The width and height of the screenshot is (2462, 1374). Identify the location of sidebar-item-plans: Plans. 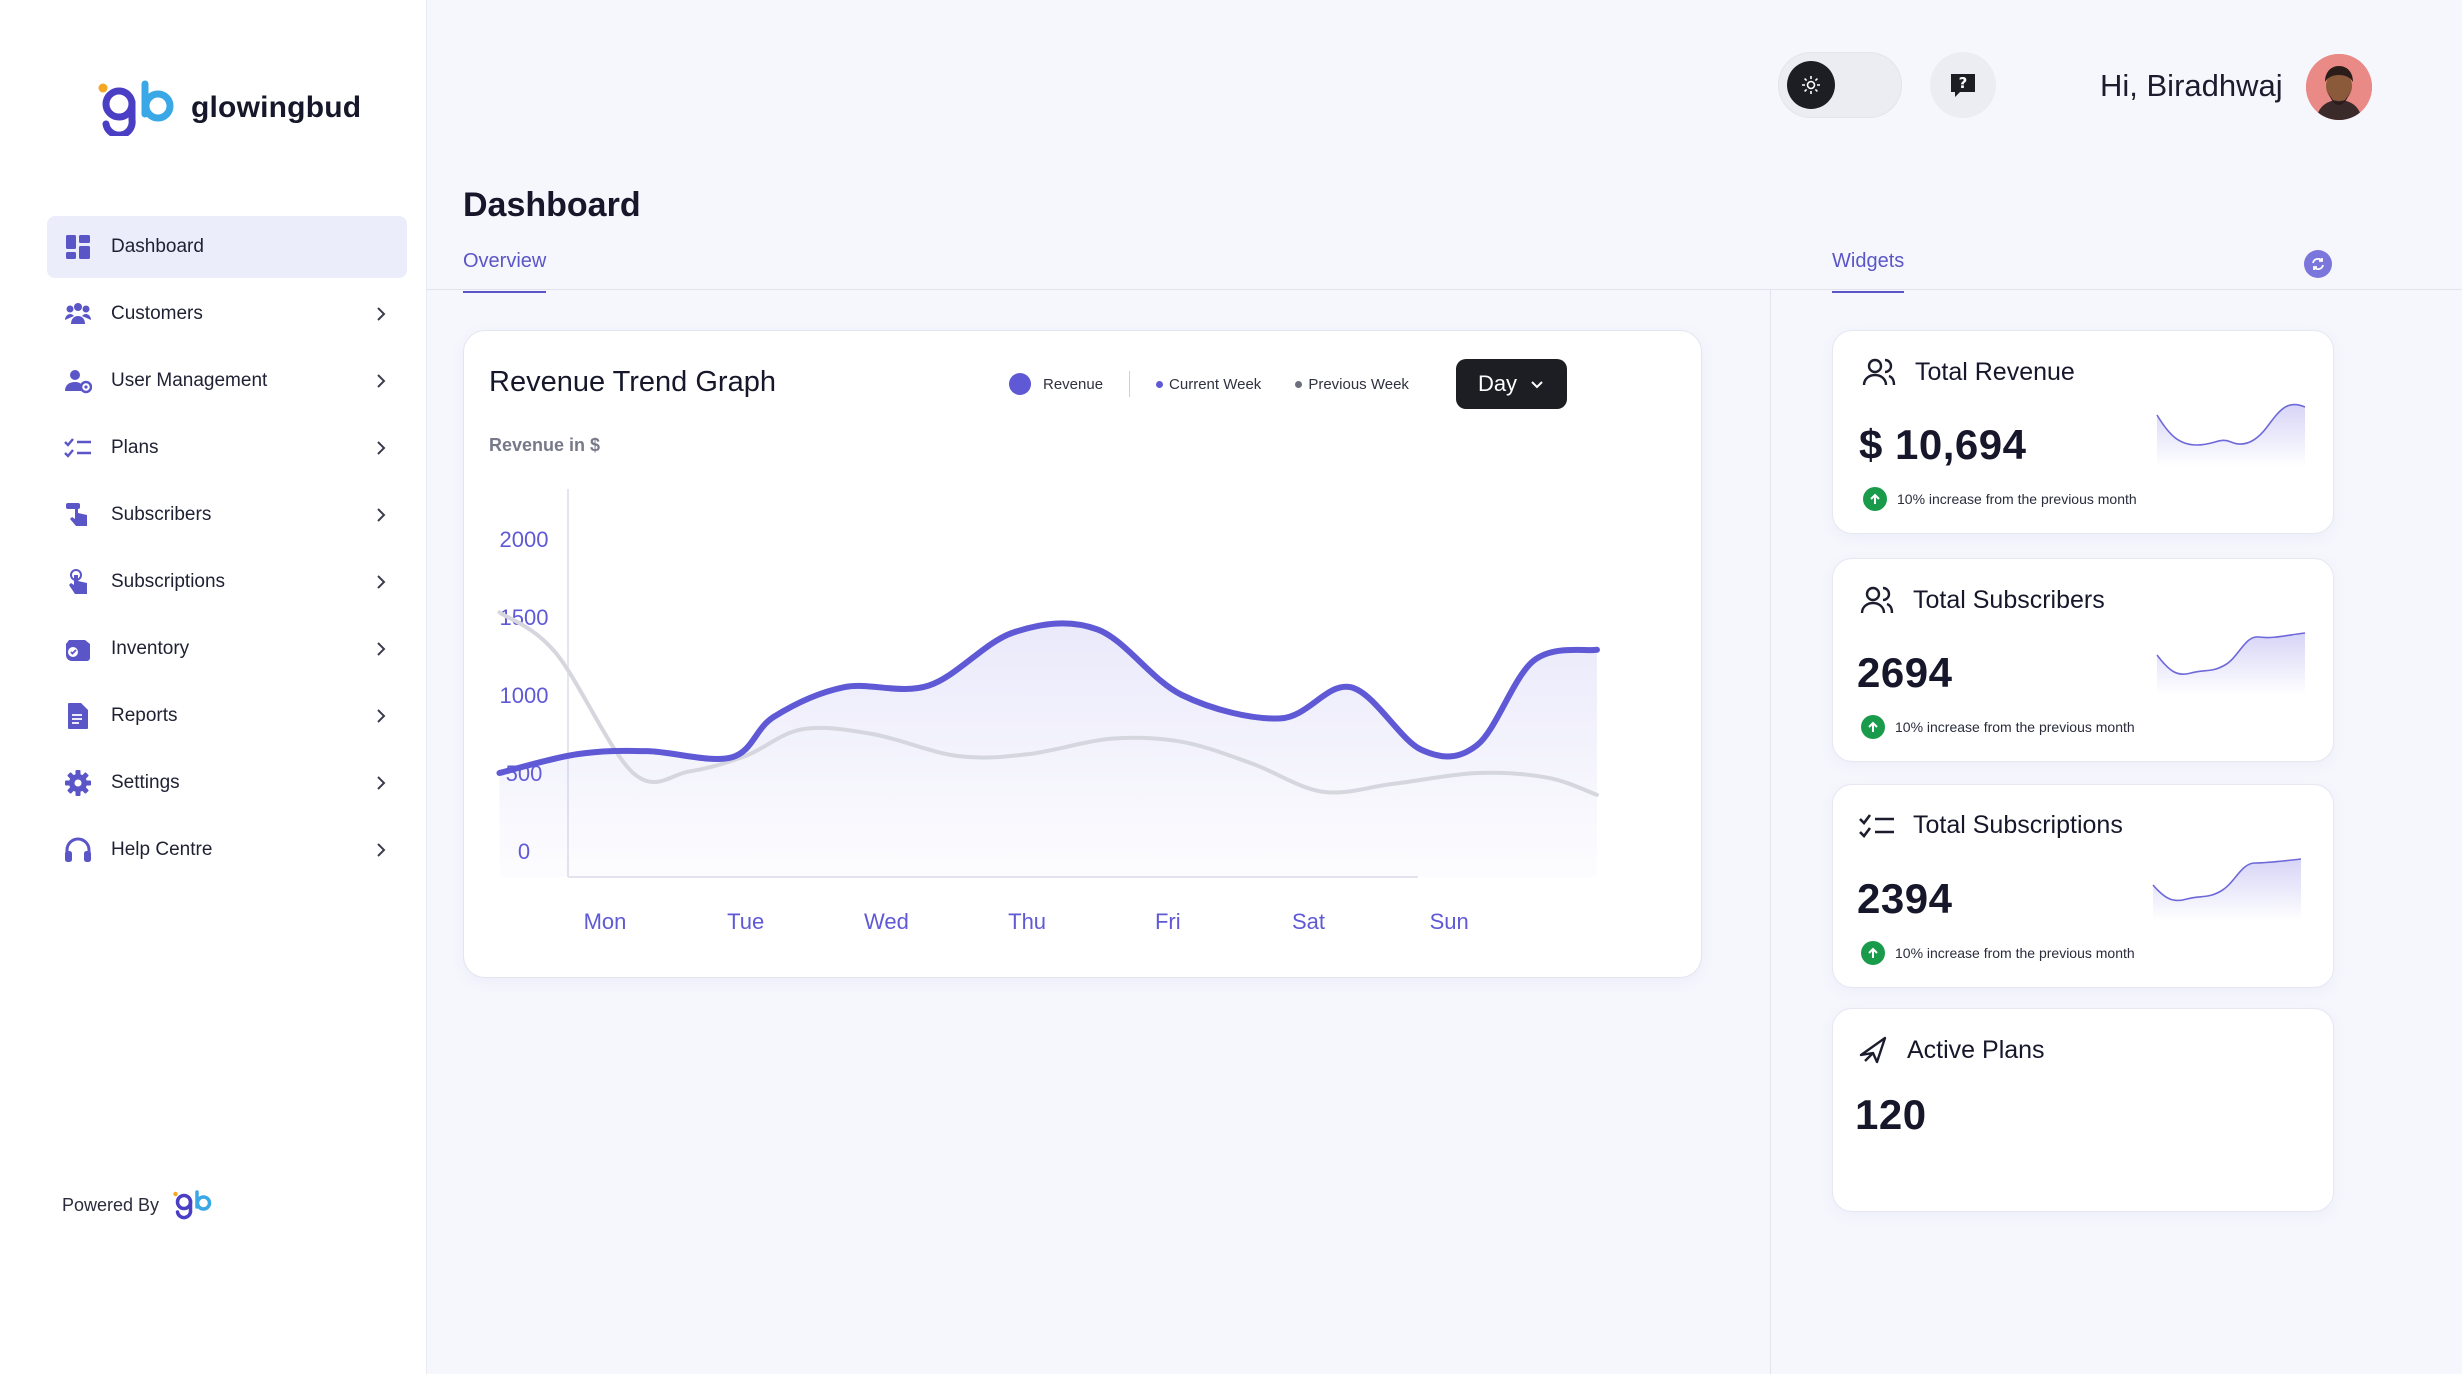
(227, 448).